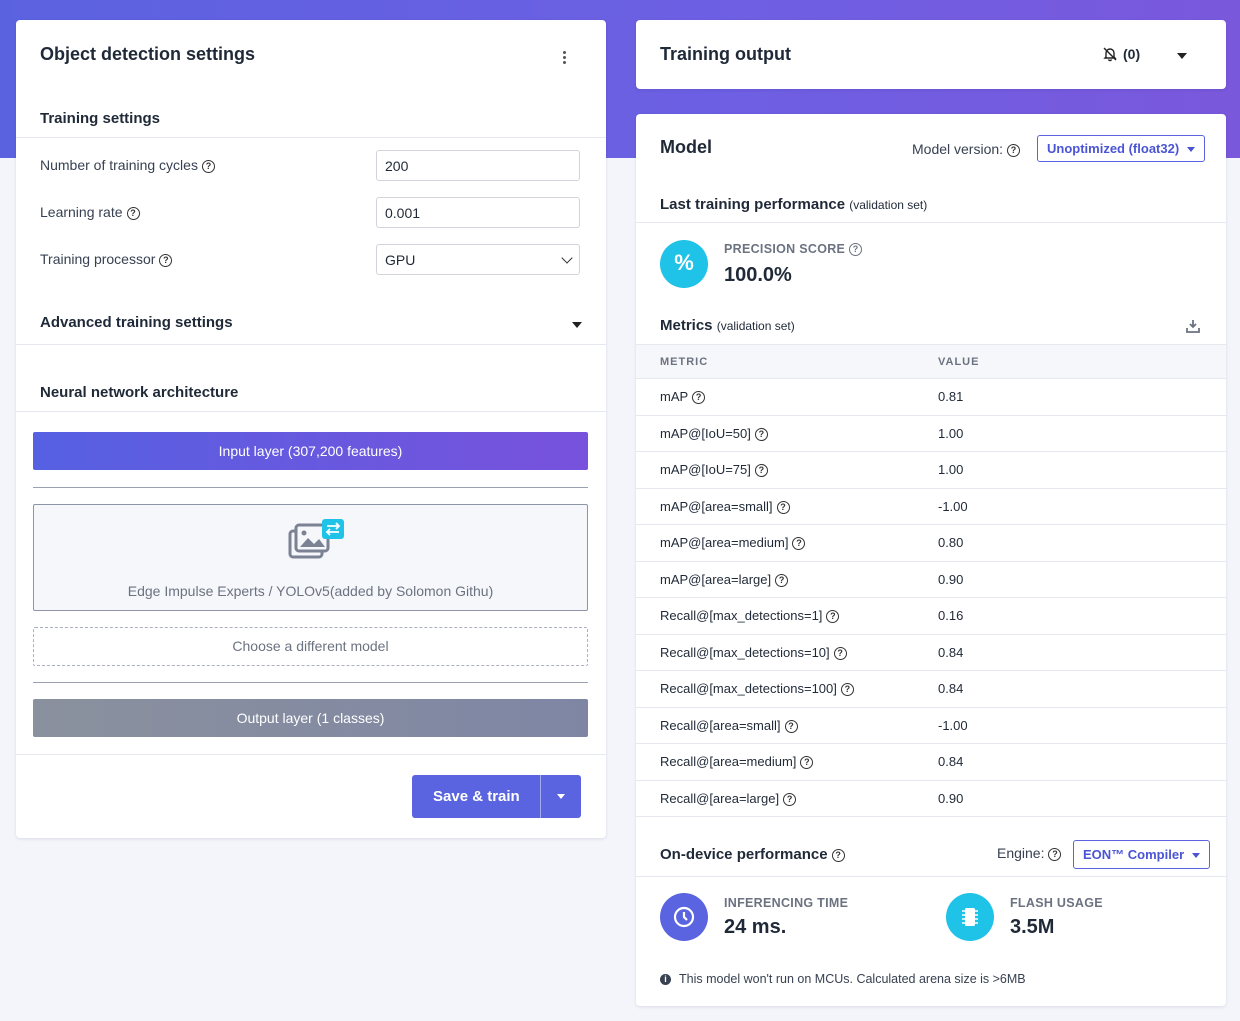 Image resolution: width=1240 pixels, height=1021 pixels. What do you see at coordinates (1032, 927) in the screenshot?
I see `flash-usage-value: 3.5M` at bounding box center [1032, 927].